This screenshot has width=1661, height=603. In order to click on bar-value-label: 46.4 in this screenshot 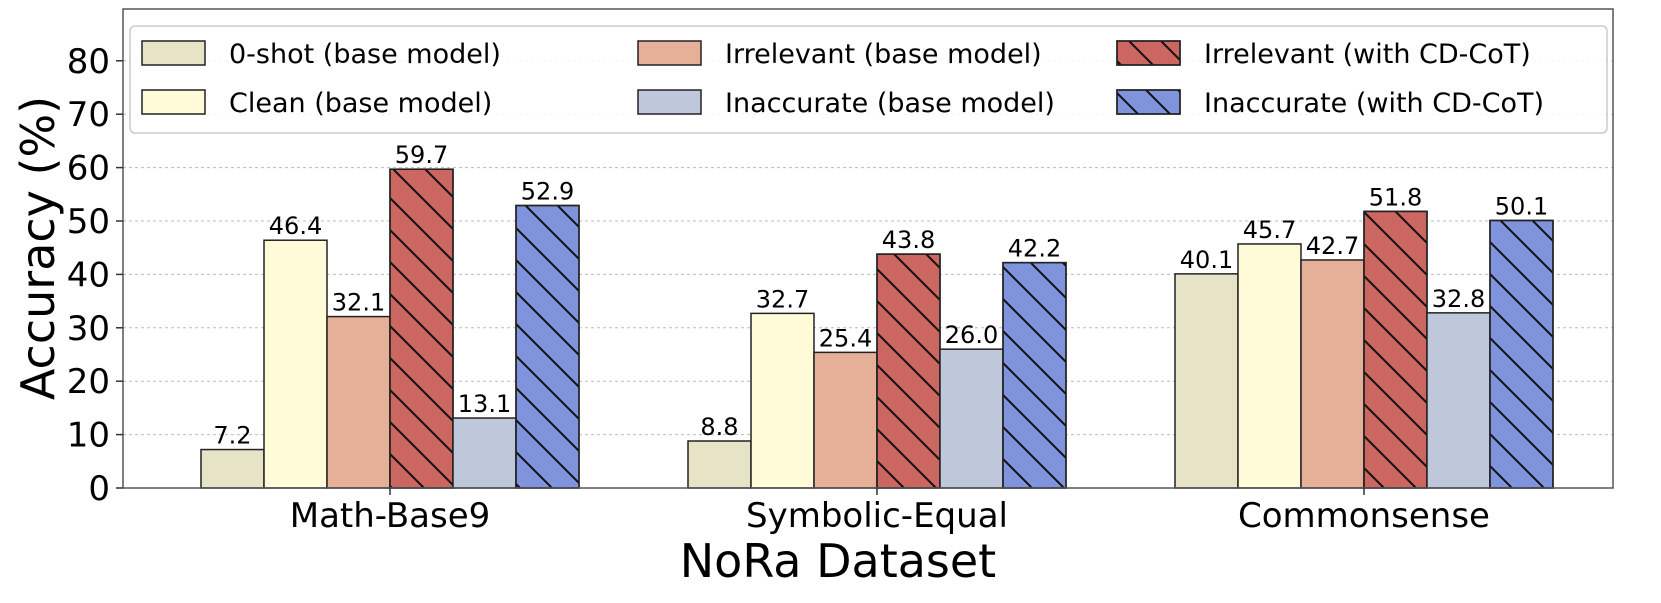, I will do `click(295, 226)`.